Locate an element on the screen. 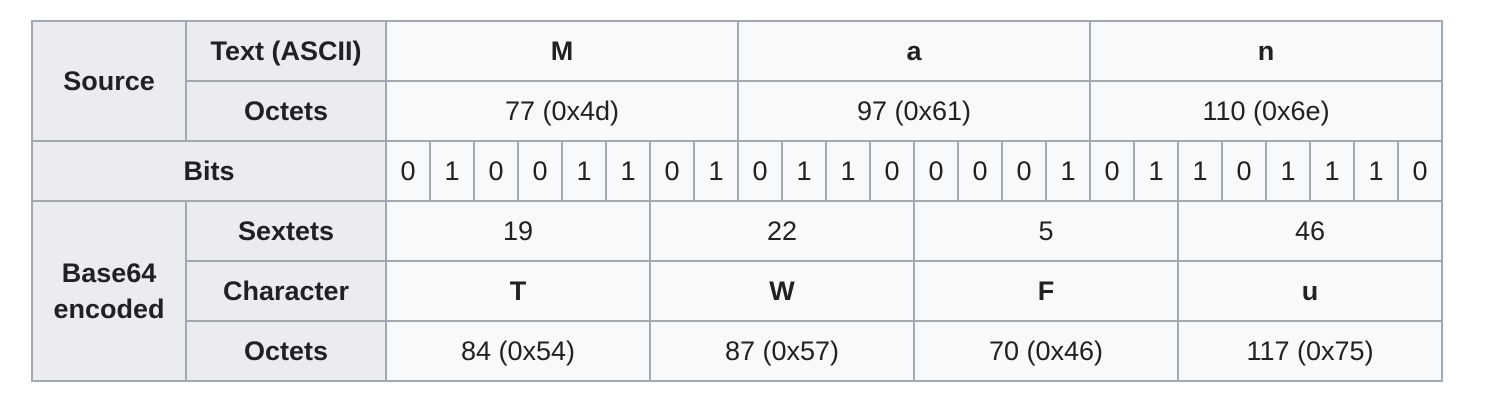 The image size is (1494, 418). encoded-octet-cell: 84 (0x54) is located at coordinates (518, 351).